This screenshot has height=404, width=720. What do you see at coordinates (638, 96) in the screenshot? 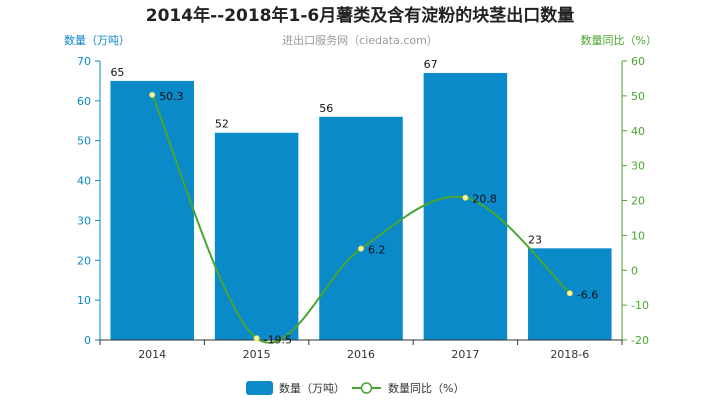
I see `y-tick-label-right: 50` at bounding box center [638, 96].